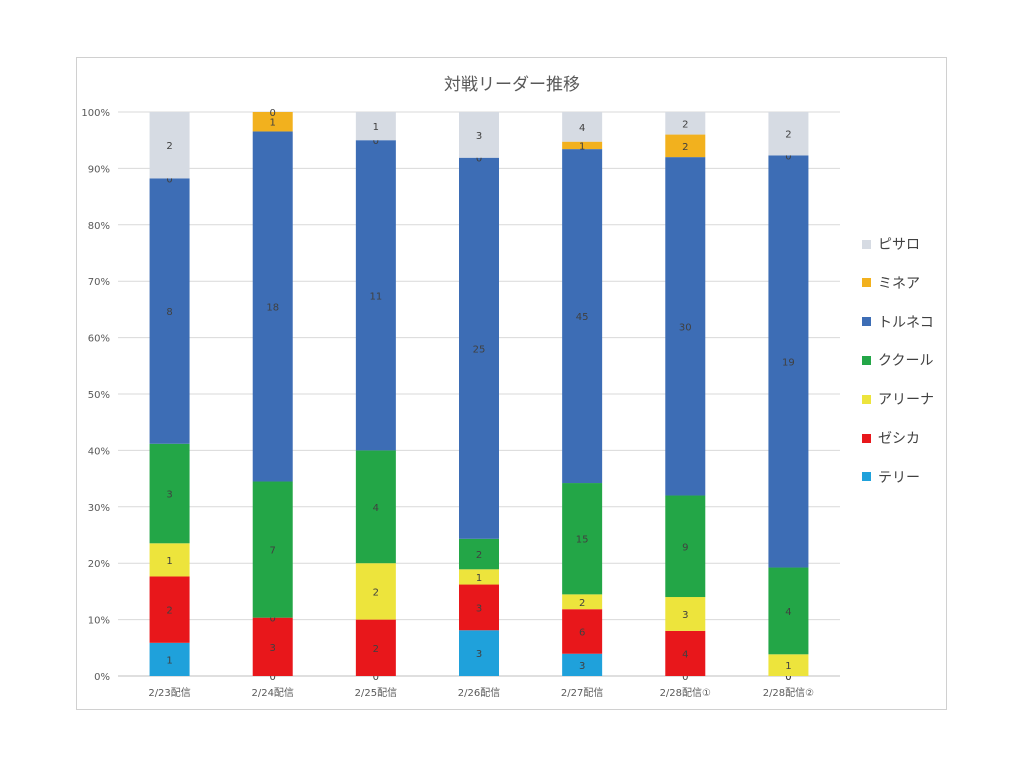  I want to click on y-tick-label: 70%, so click(99, 282).